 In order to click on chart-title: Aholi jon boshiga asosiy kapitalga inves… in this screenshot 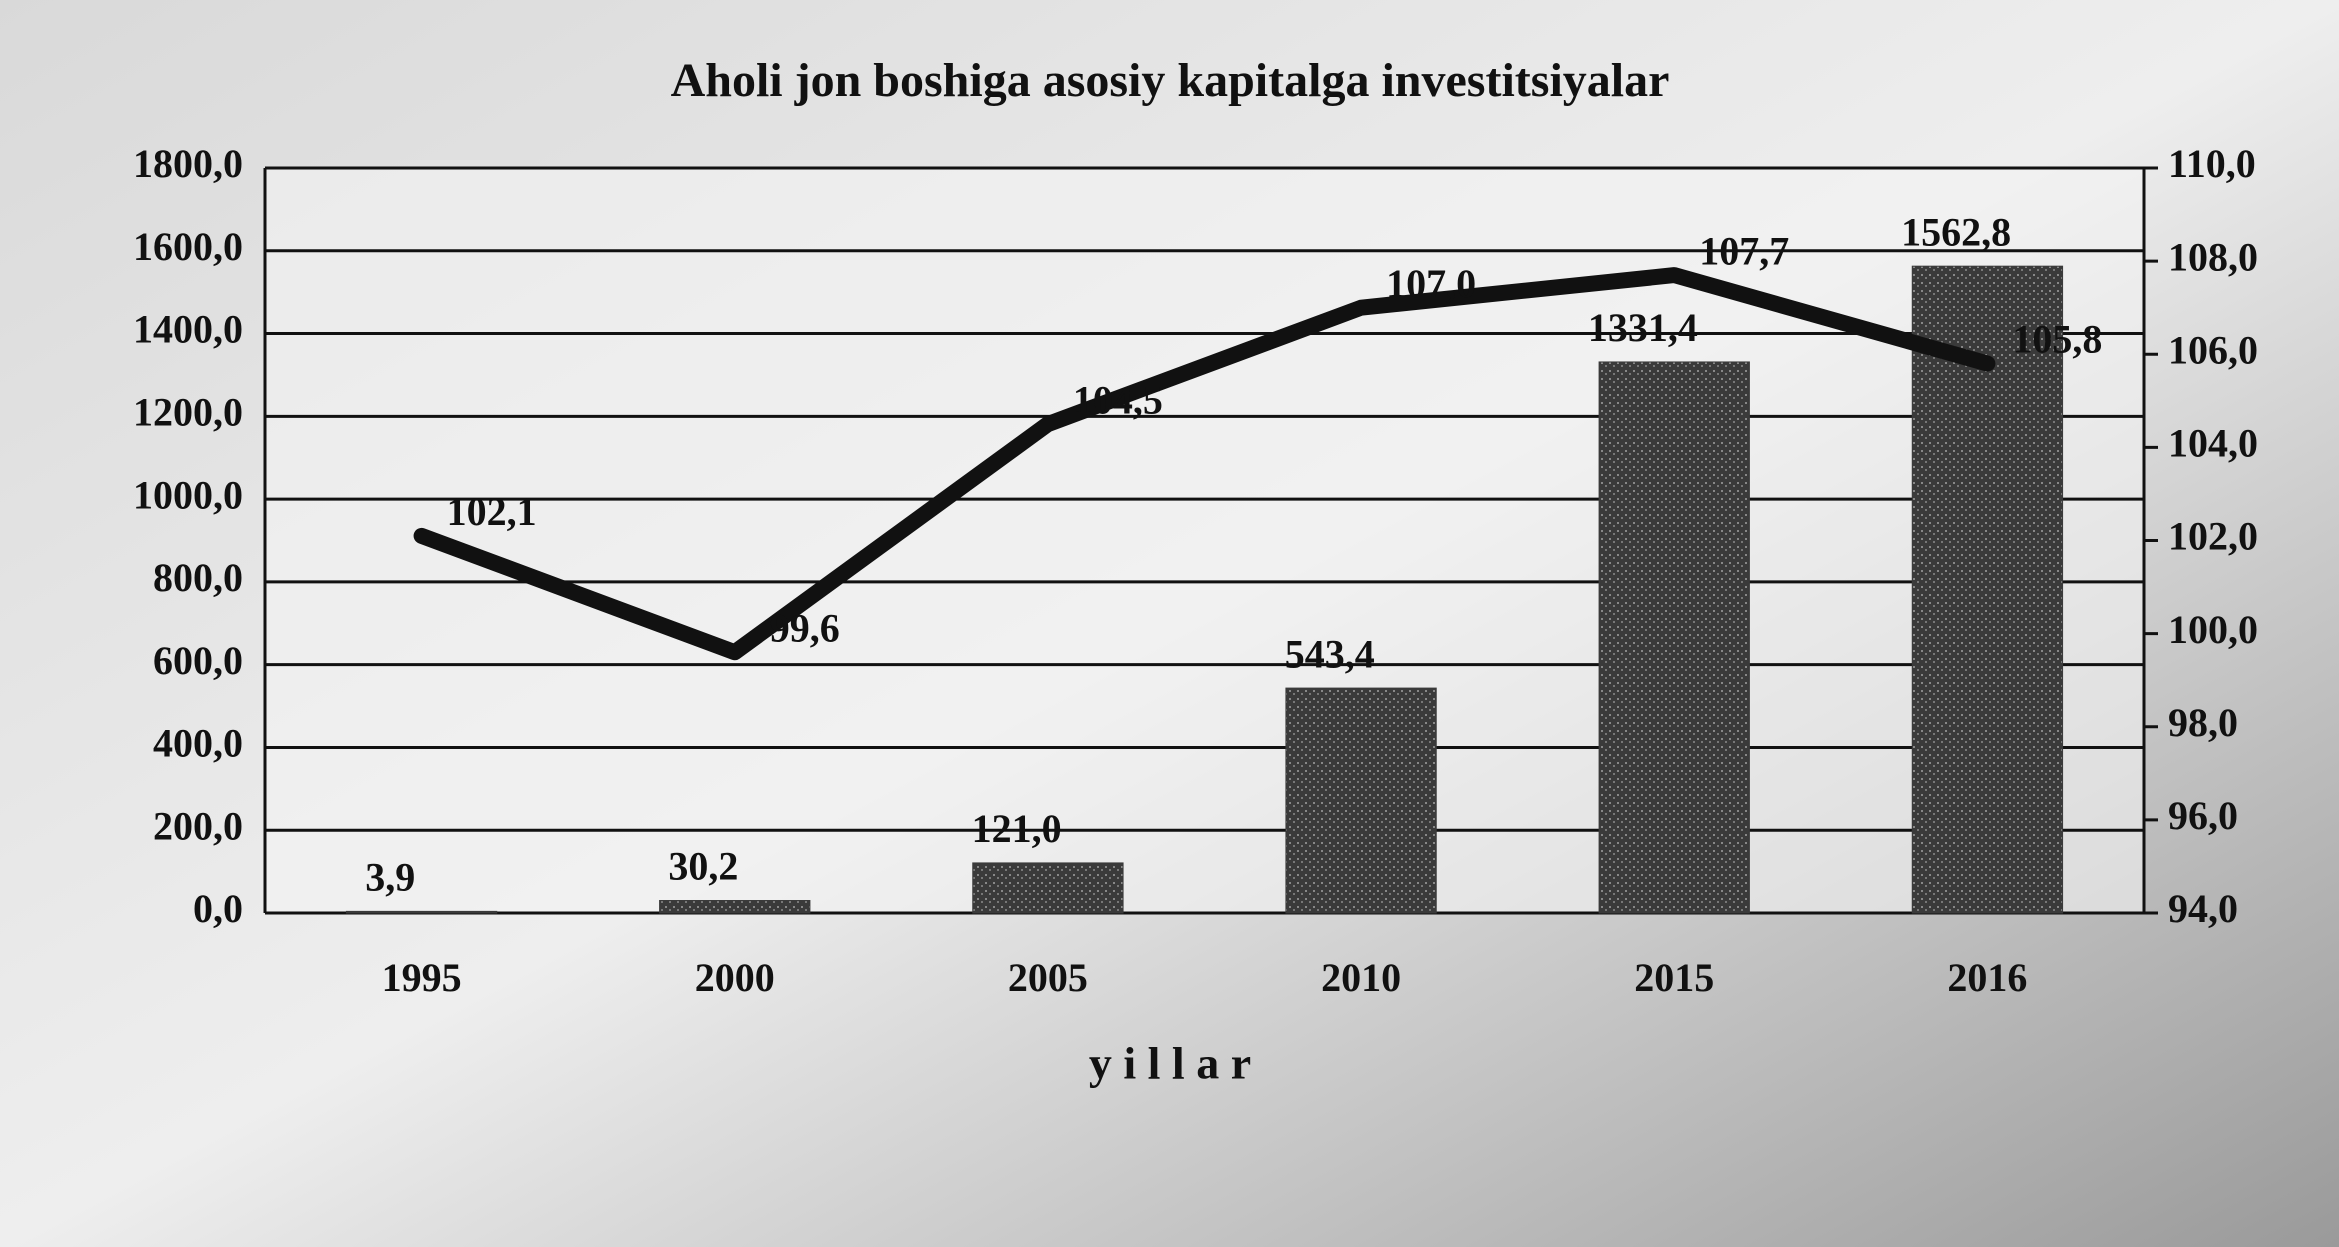, I will do `click(1170, 80)`.